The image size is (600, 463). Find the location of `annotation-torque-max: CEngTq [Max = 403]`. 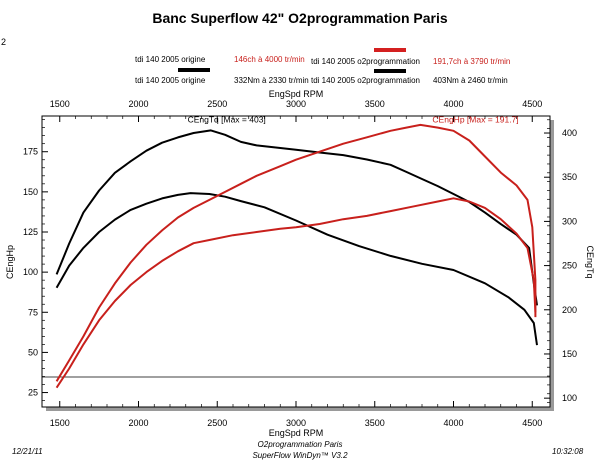

annotation-torque-max: CEngTq [Max = 403] is located at coordinates (227, 120).